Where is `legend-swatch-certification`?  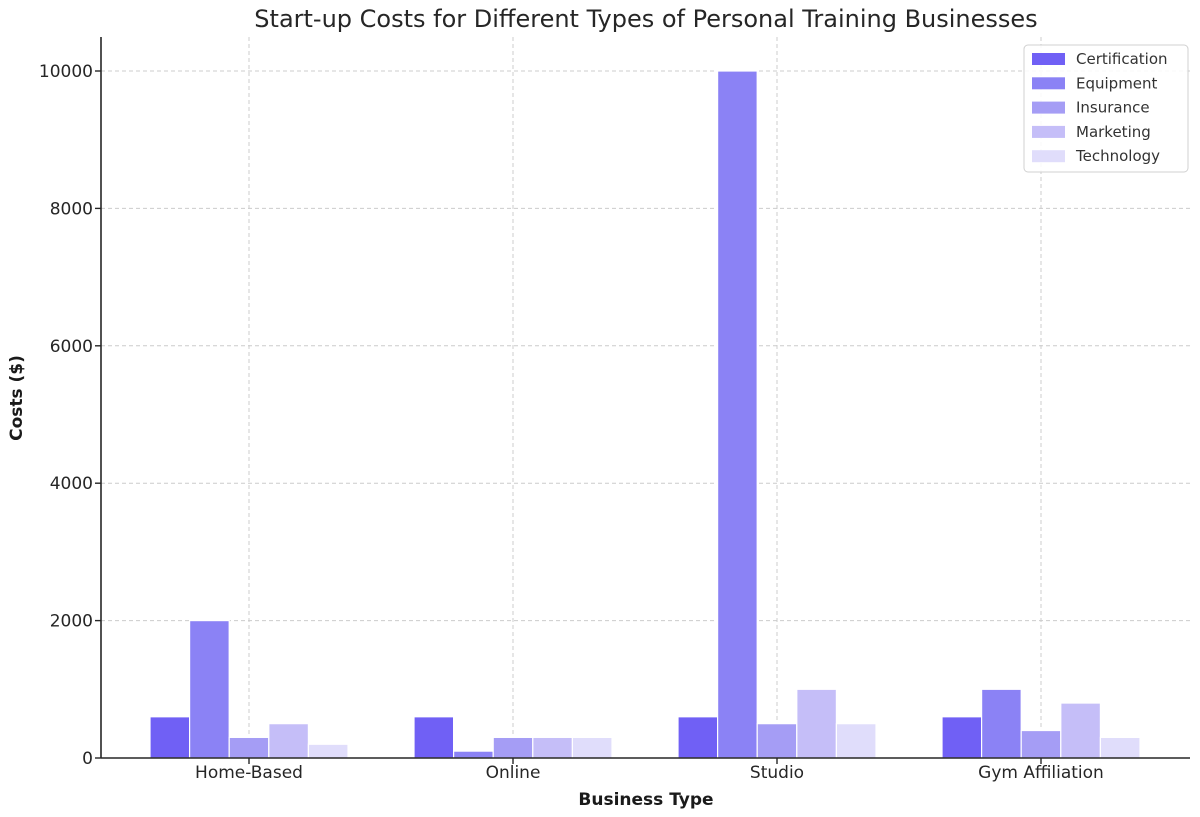
legend-swatch-certification is located at coordinates (1048, 59).